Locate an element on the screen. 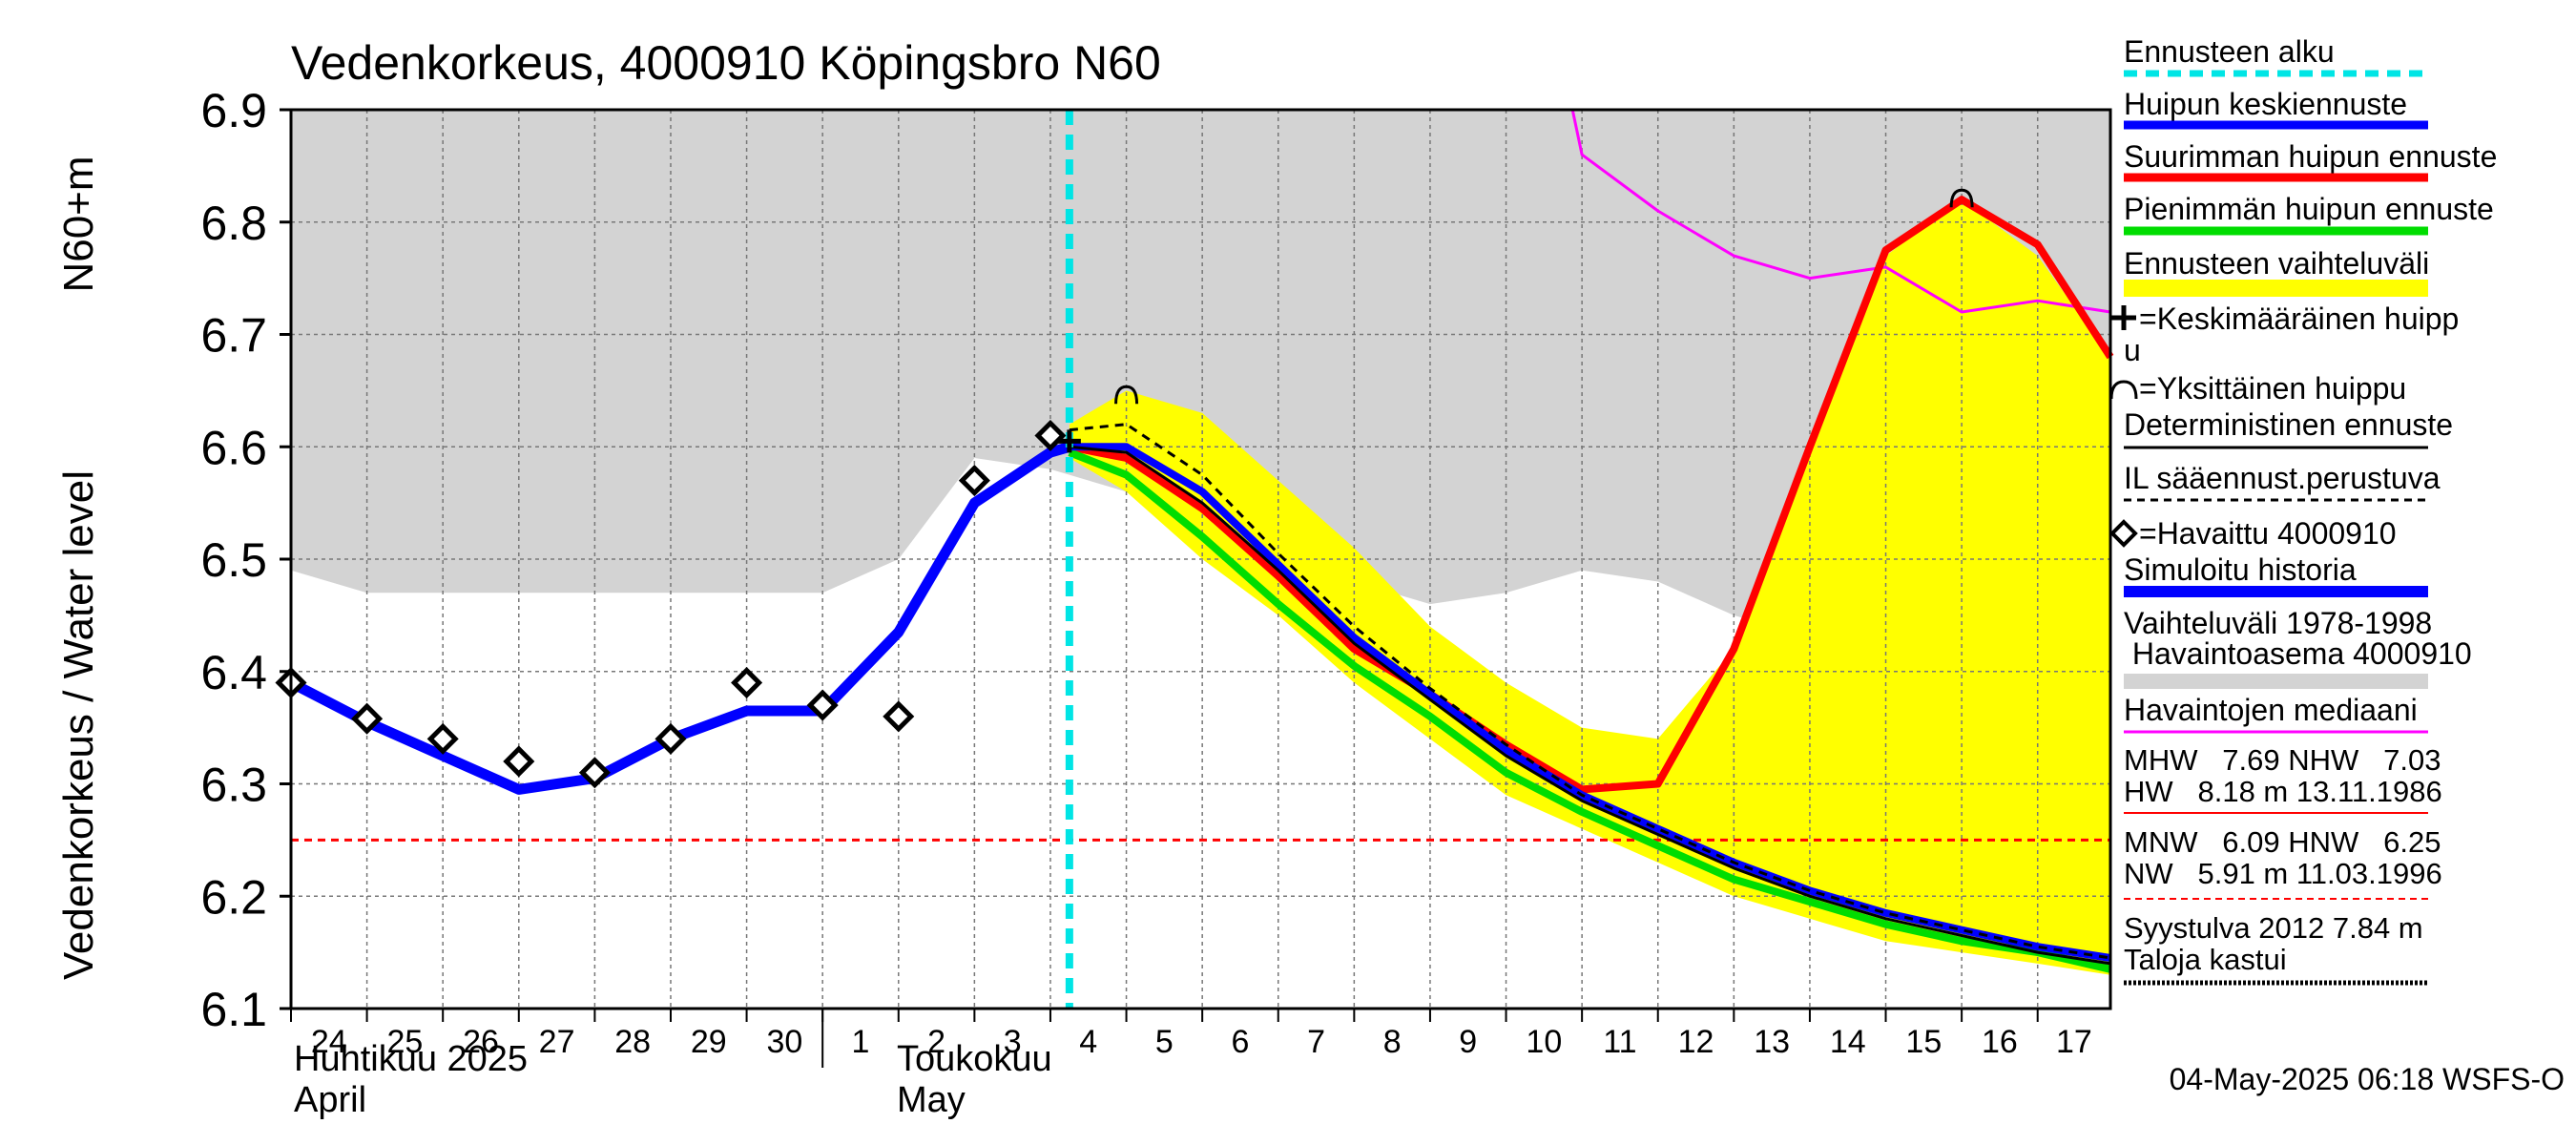 The width and height of the screenshot is (2576, 1145). month-label-may-en: May is located at coordinates (931, 1100).